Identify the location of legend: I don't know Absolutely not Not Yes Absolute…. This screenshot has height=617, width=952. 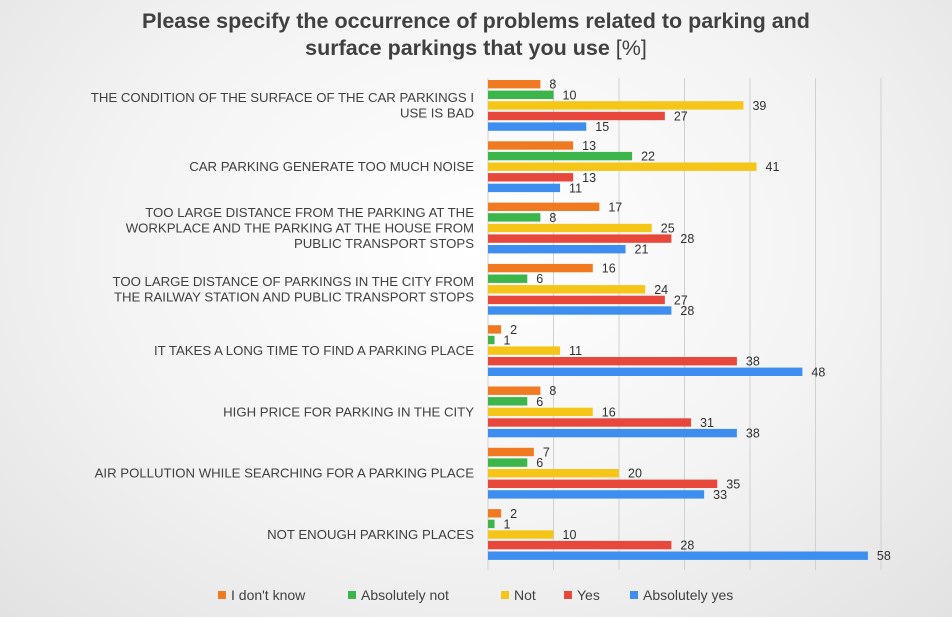
(475, 595).